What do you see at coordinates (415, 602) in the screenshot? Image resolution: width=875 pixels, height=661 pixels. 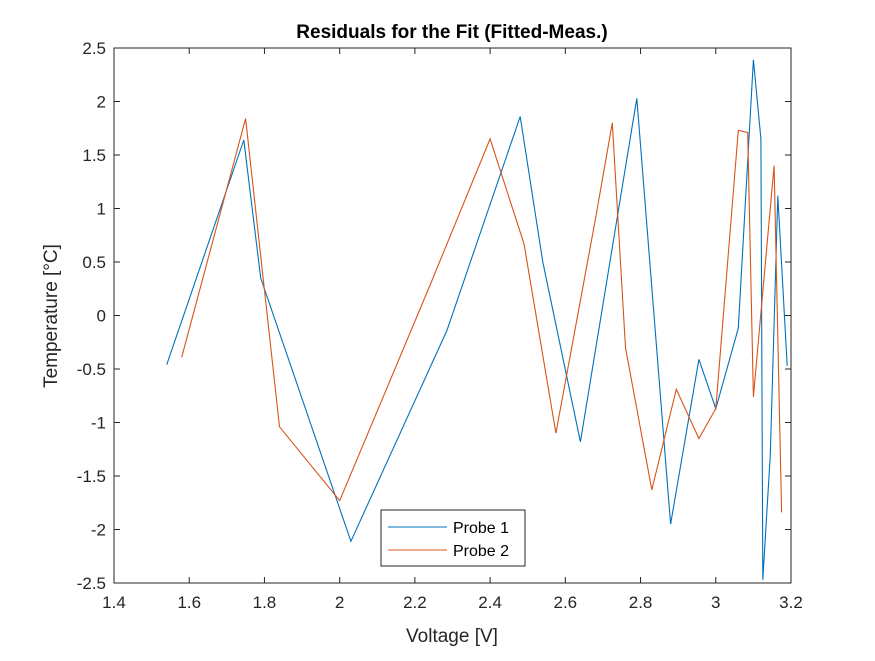 I see `x-tick-label: 2.2` at bounding box center [415, 602].